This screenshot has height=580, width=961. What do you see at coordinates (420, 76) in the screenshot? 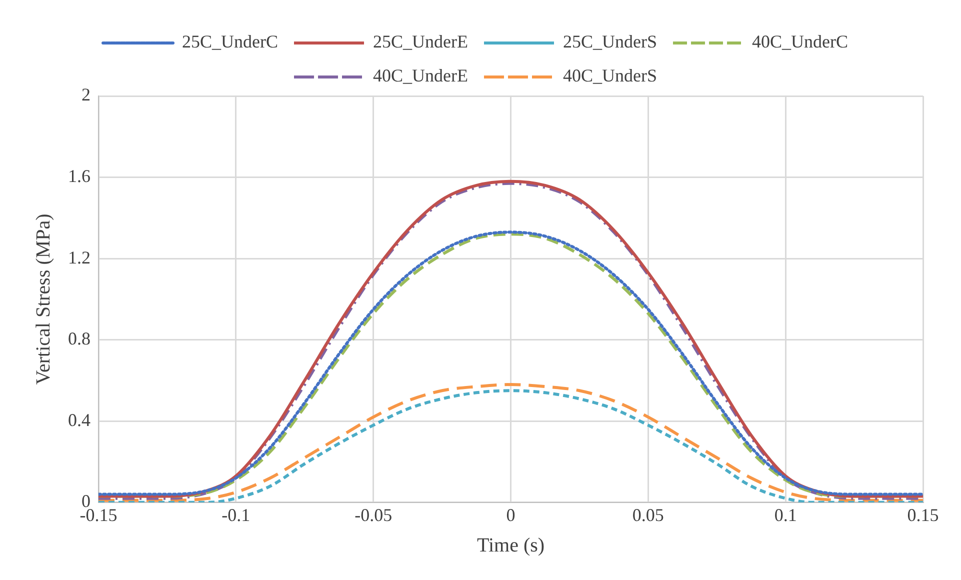
I see `legend-label: 40C_UnderE` at bounding box center [420, 76].